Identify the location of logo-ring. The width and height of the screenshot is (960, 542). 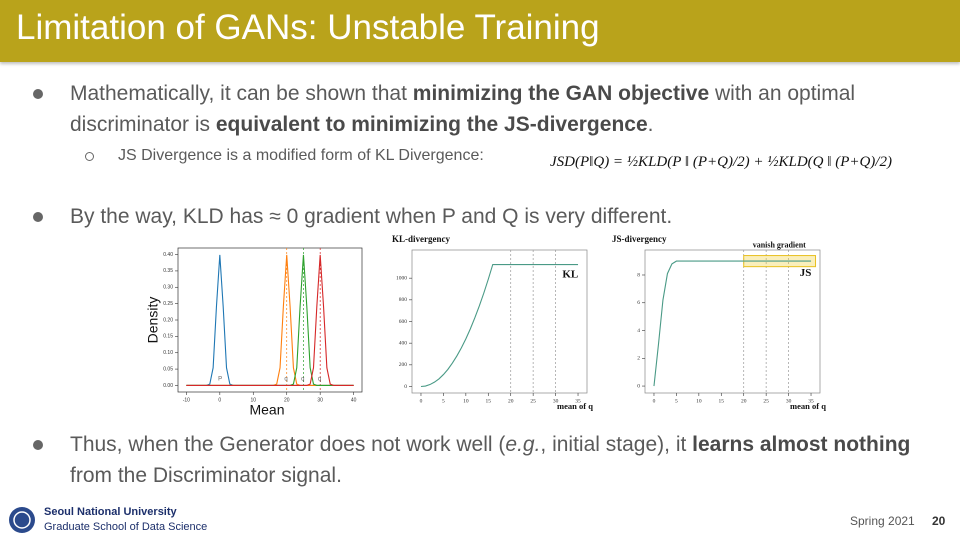
(22, 520).